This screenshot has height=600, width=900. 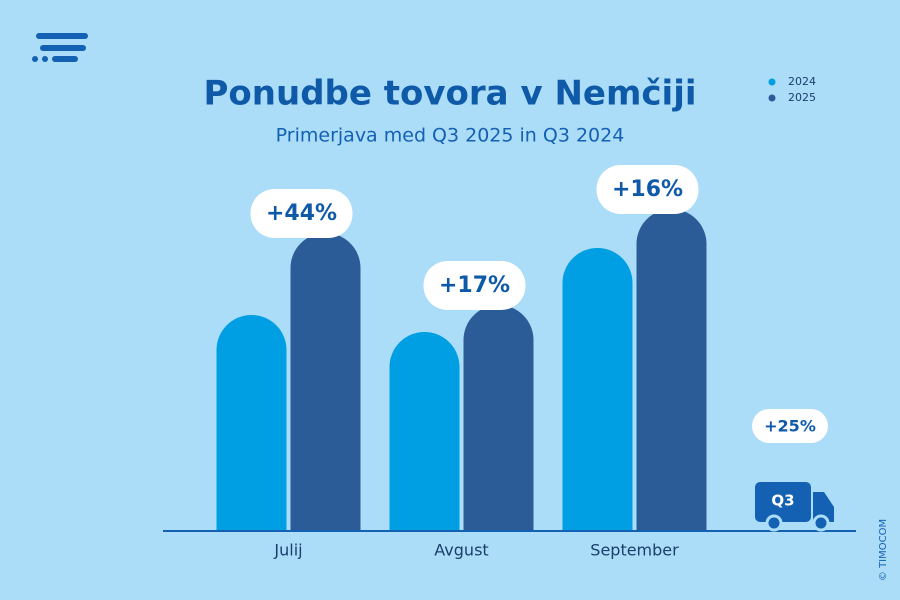 I want to click on chart-title: Ponudbe tovora v Nemčiji, so click(x=450, y=94).